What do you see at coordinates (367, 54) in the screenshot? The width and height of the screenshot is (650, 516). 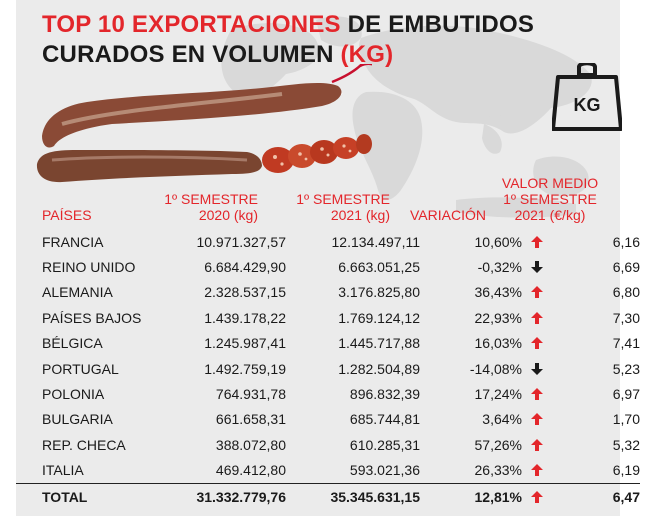 I see `title-part-4: (KG)` at bounding box center [367, 54].